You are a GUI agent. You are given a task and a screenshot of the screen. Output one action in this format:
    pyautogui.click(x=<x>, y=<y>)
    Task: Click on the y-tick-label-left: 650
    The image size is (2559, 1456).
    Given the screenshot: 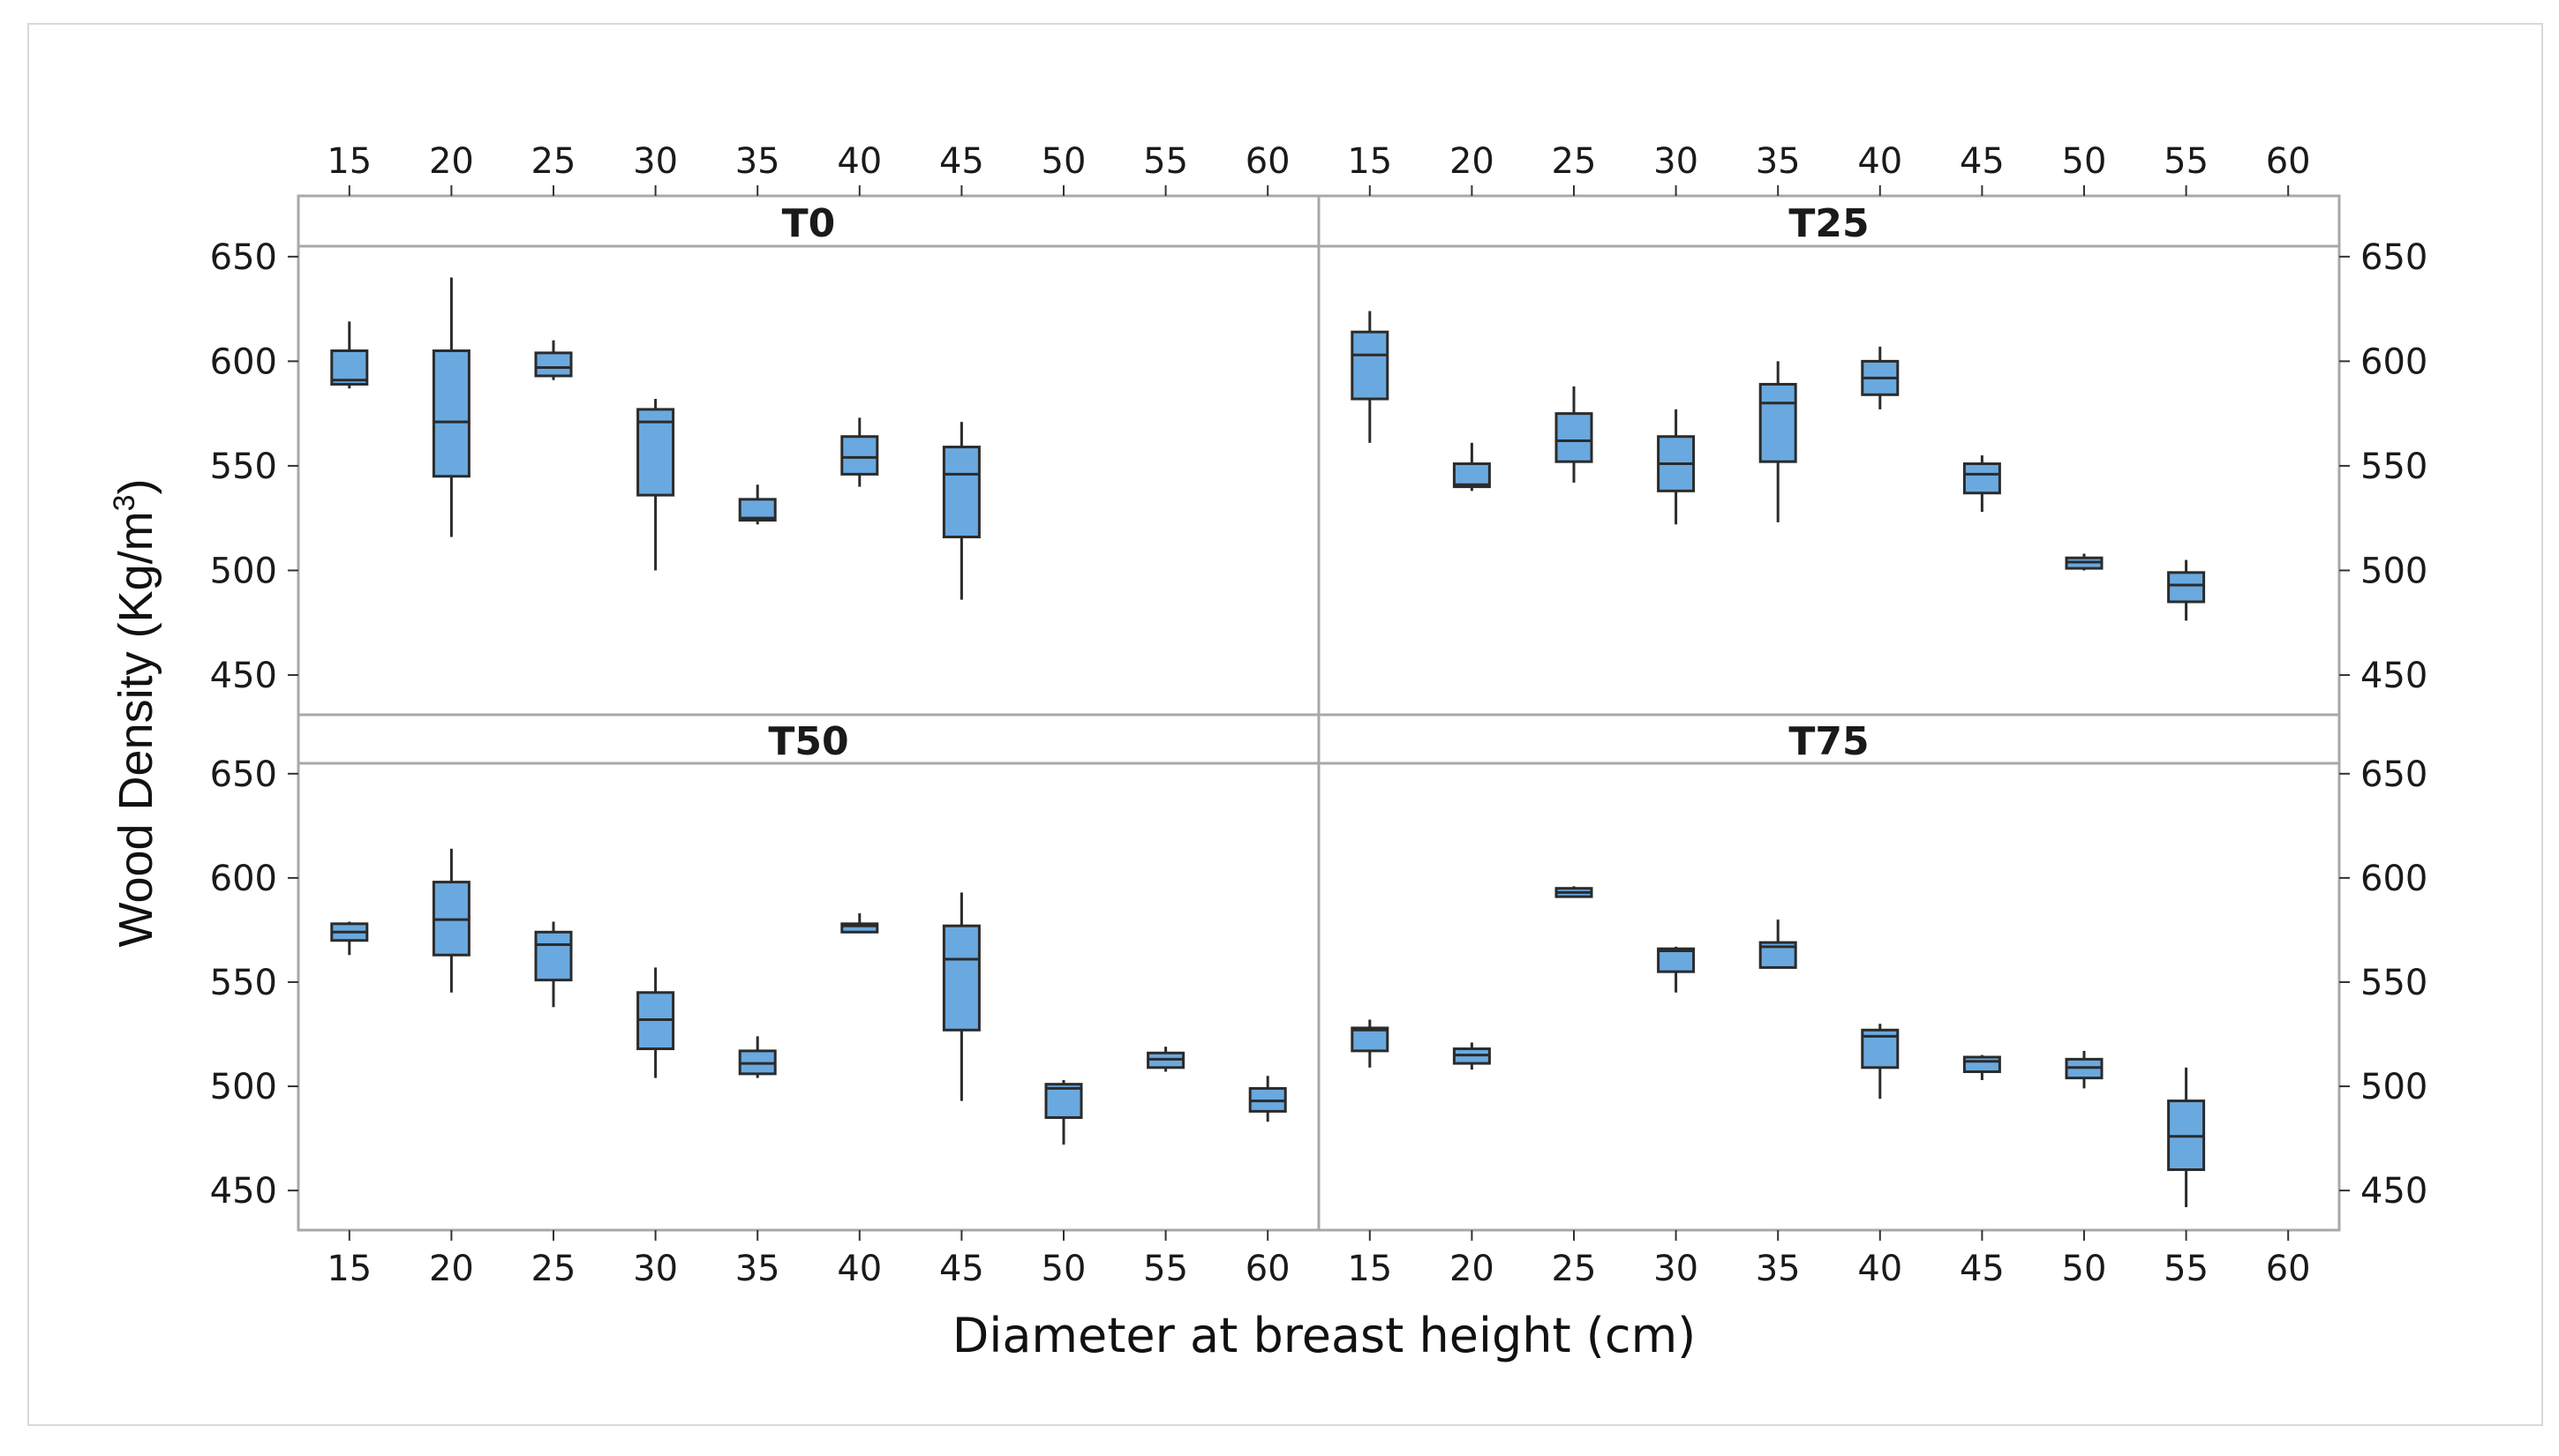 What is the action you would take?
    pyautogui.click(x=244, y=774)
    